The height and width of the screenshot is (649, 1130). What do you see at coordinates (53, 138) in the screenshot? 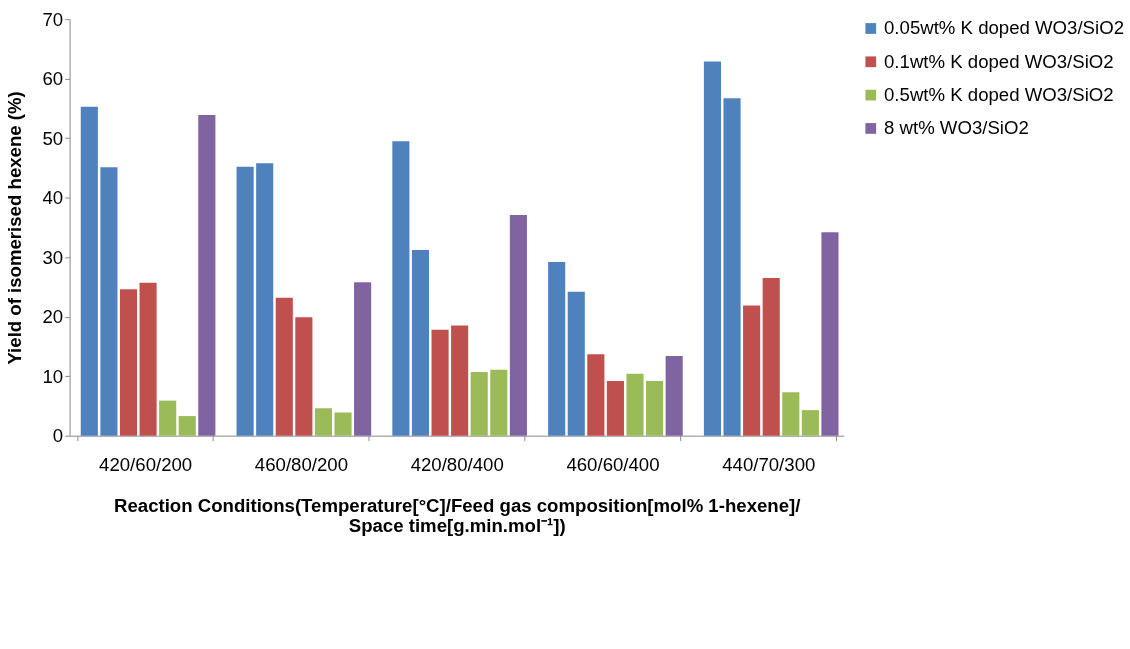
I see `y-tick-label: 50` at bounding box center [53, 138].